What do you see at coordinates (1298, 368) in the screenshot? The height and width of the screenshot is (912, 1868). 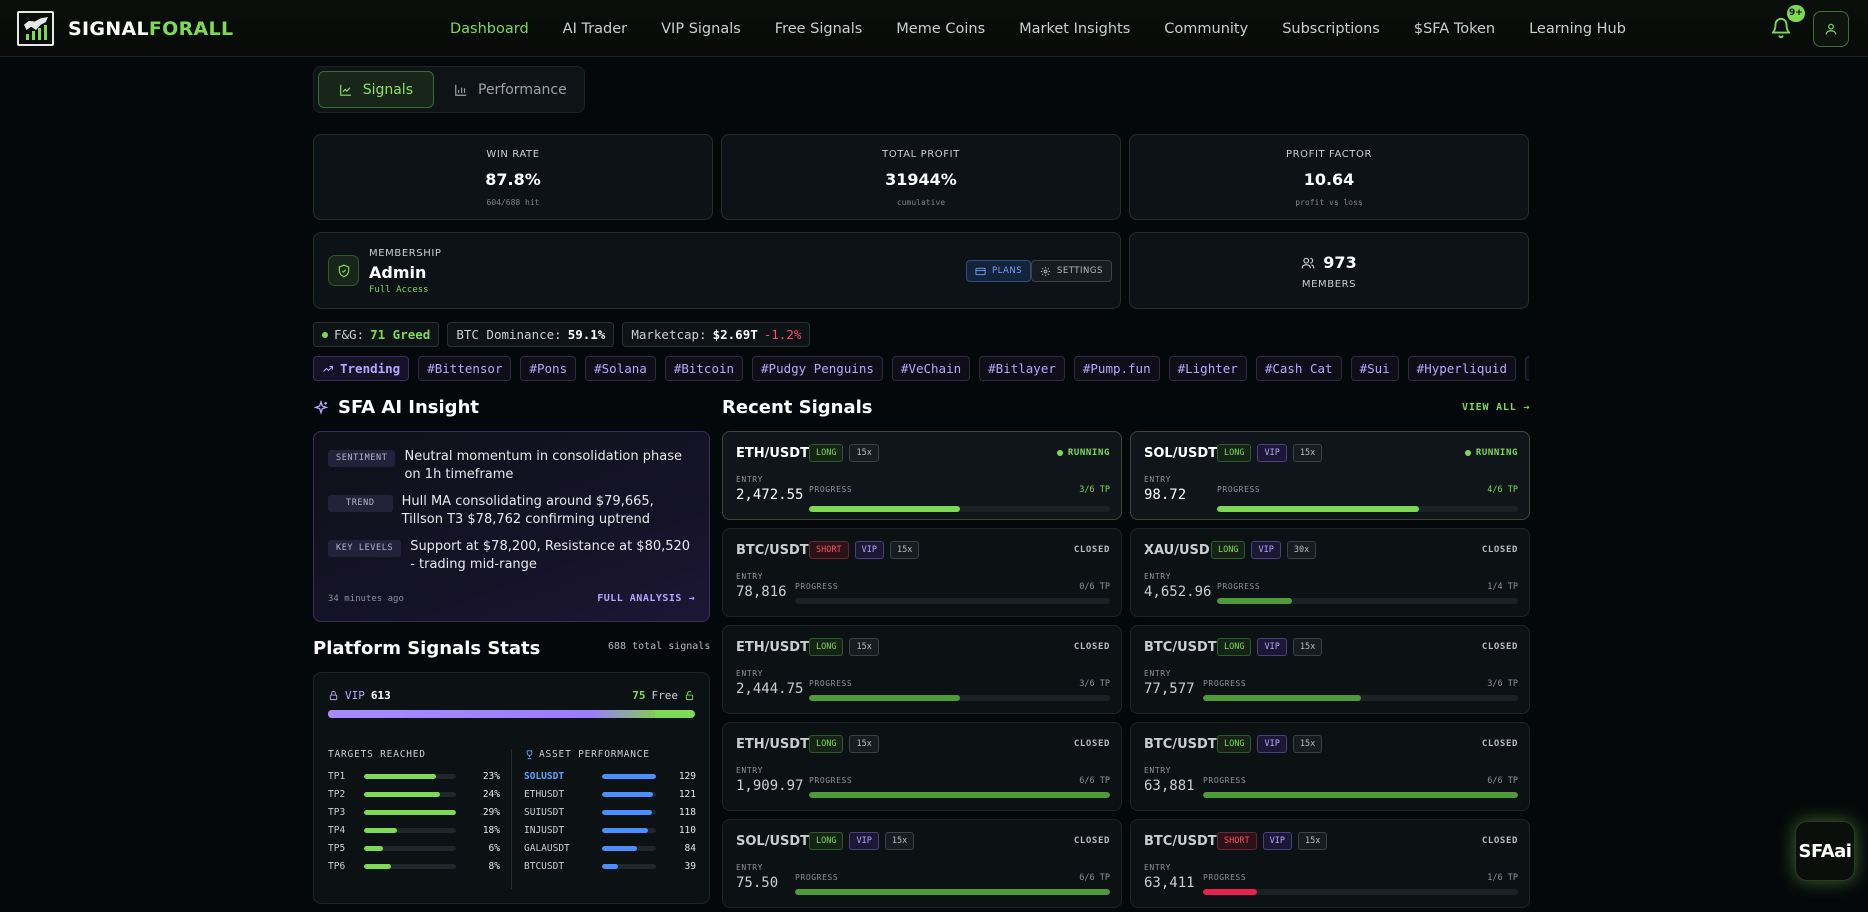 I see `trending-tag: #Cash Cat` at bounding box center [1298, 368].